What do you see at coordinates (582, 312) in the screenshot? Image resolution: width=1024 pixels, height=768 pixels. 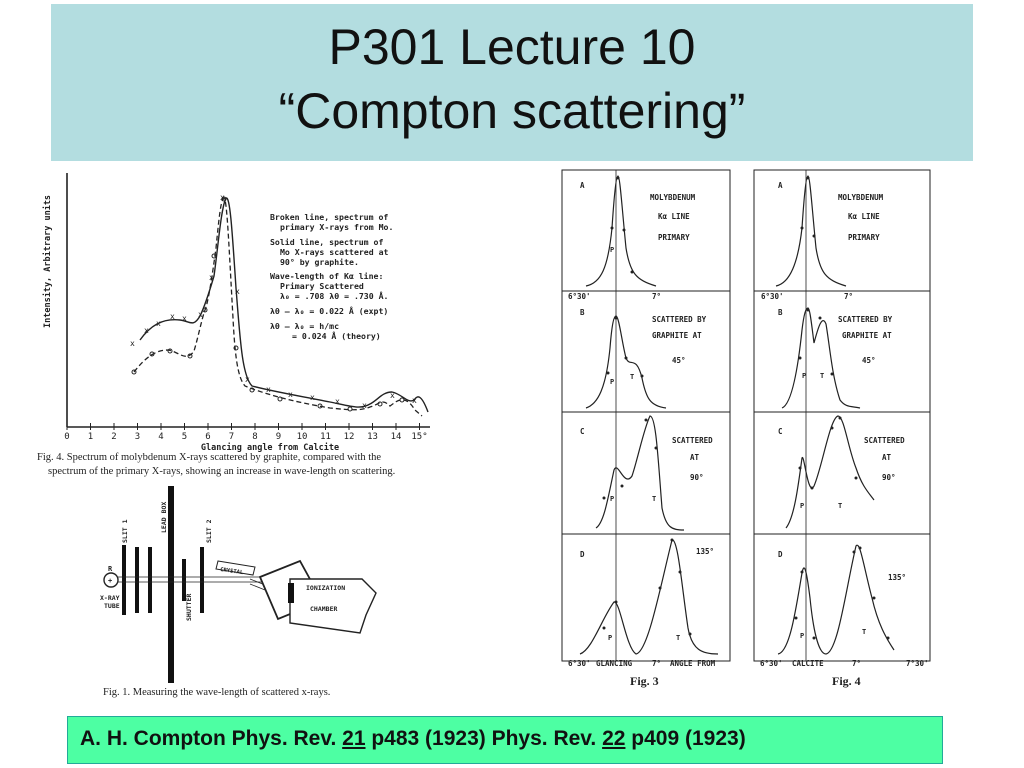 I see `row-letter-b: B` at bounding box center [582, 312].